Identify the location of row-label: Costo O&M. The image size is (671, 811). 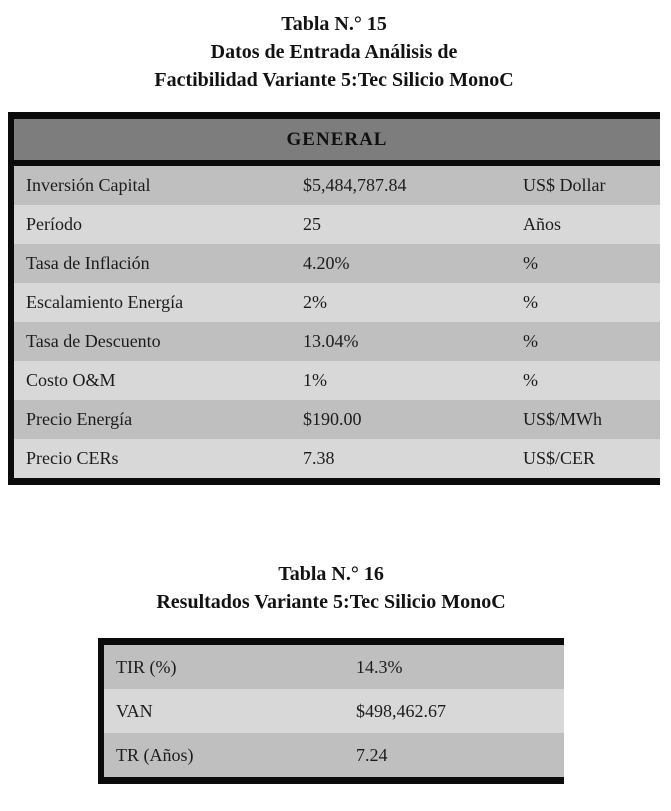
(71, 380).